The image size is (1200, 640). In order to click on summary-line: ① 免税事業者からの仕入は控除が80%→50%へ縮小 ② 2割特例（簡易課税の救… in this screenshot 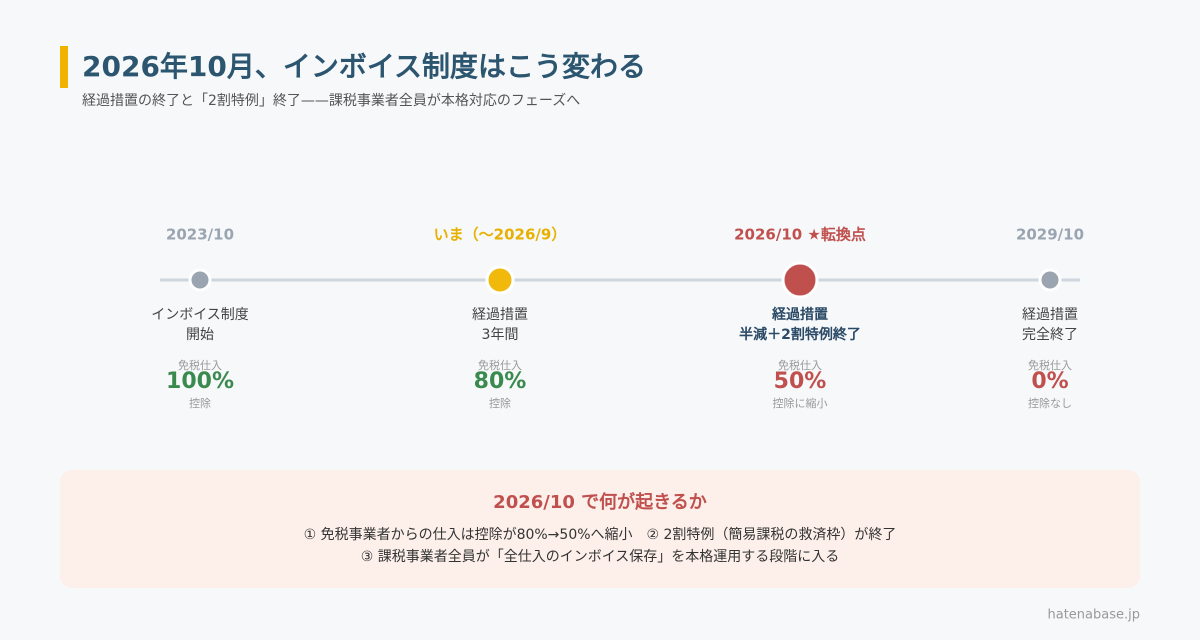, I will do `click(600, 535)`.